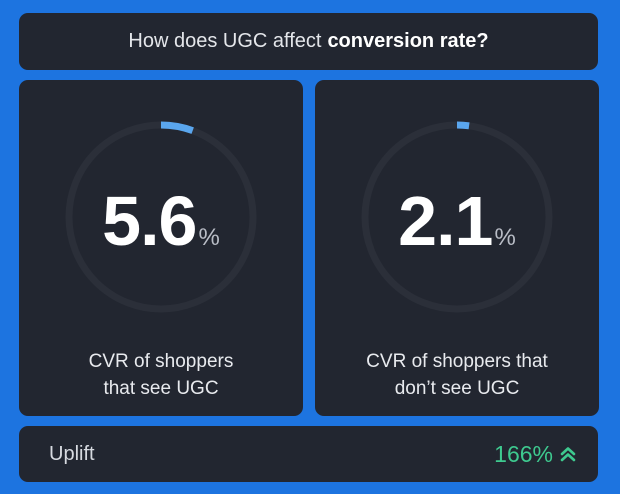 The width and height of the screenshot is (620, 494). I want to click on header-prefix: How does UGC affect, so click(225, 41).